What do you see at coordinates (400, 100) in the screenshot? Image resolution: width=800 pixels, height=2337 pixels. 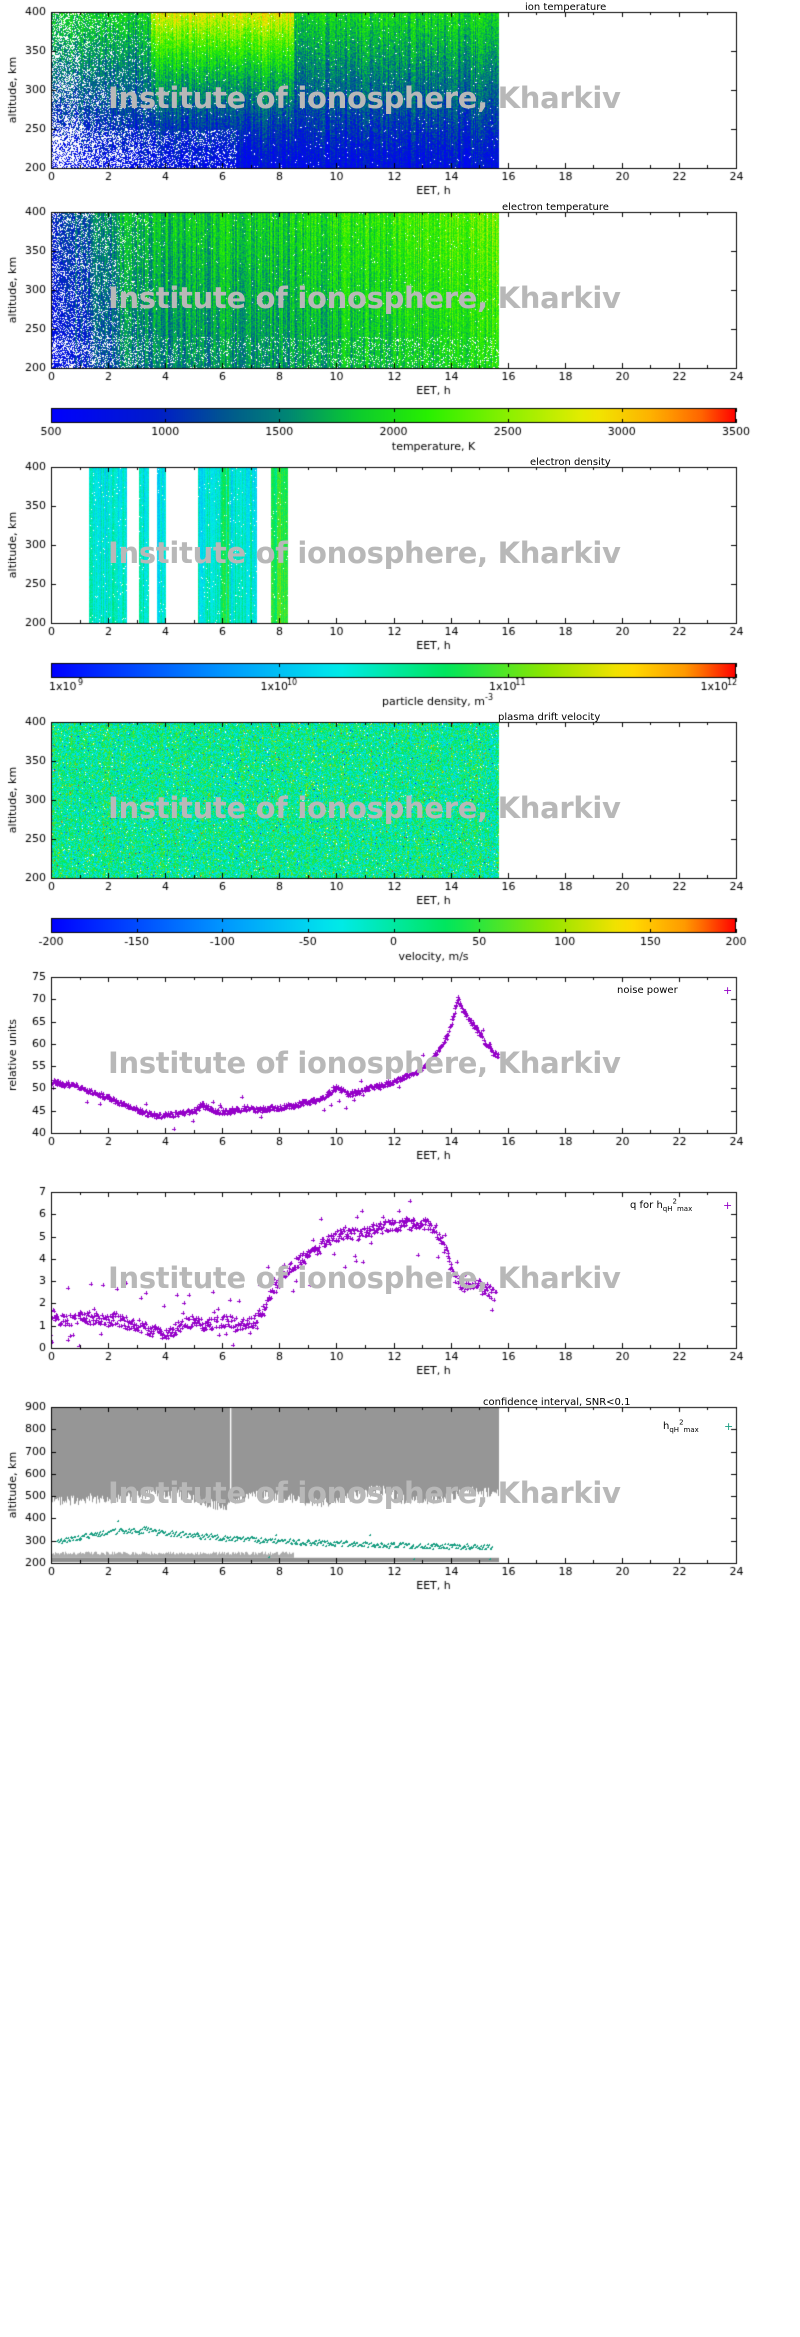 I see `ion-temperature-plot` at bounding box center [400, 100].